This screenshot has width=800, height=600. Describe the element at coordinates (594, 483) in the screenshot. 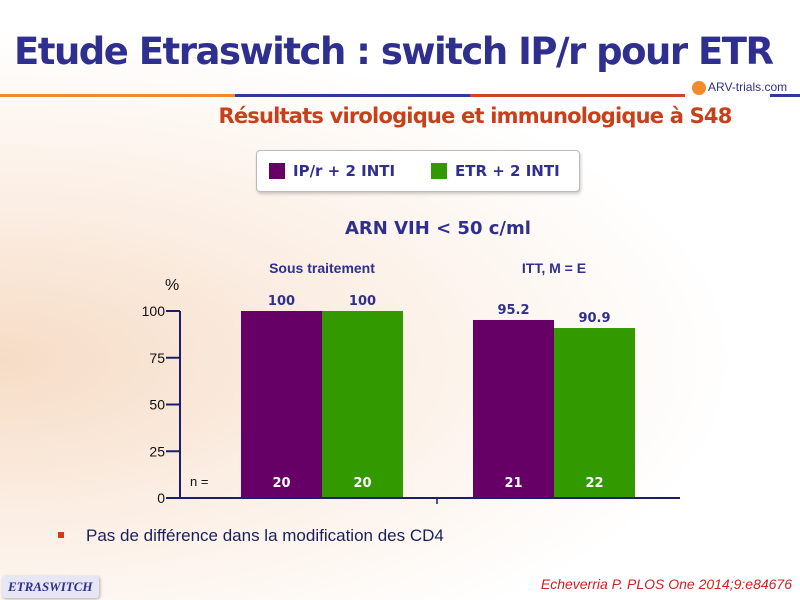

I see `n-label: 22` at that location.